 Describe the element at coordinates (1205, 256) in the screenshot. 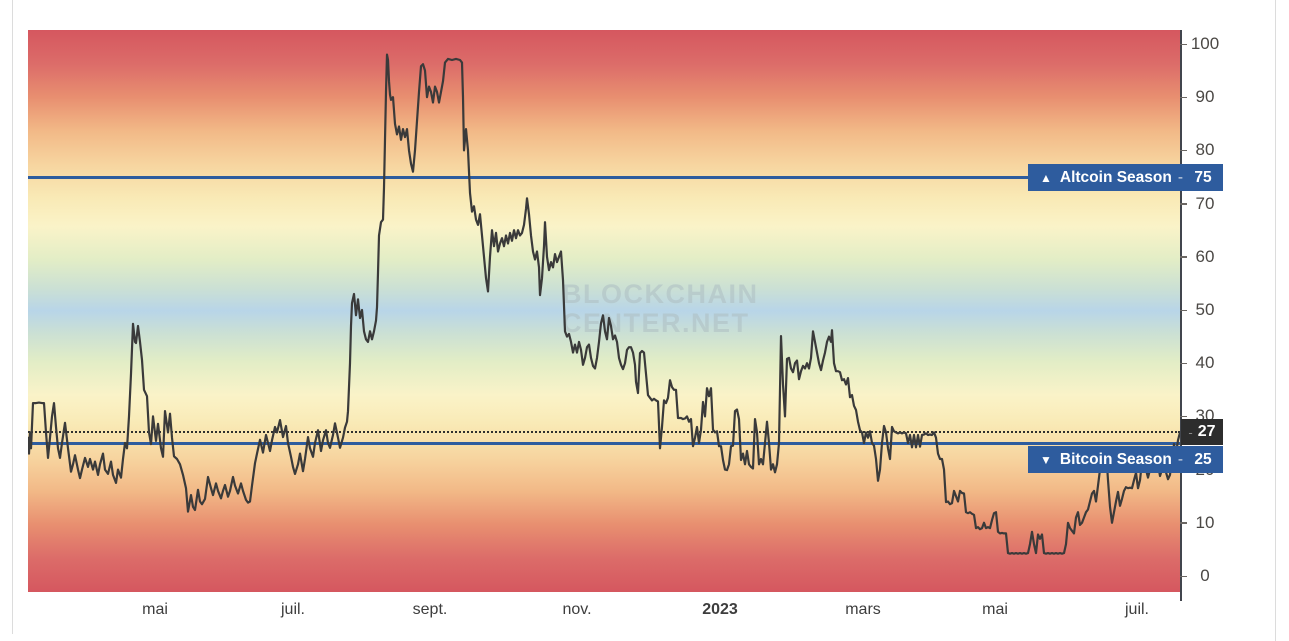

I see `y-axis-tick-label: 60` at that location.